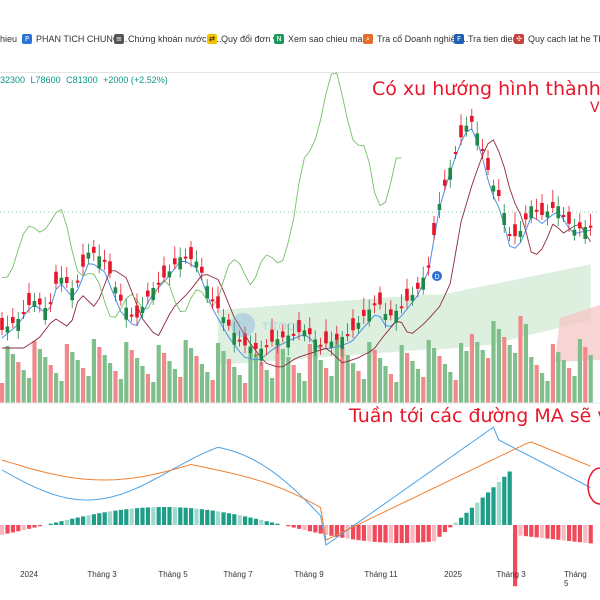 This screenshot has width=600, height=600. What do you see at coordinates (437, 276) in the screenshot?
I see `dividend-marker: D` at bounding box center [437, 276].